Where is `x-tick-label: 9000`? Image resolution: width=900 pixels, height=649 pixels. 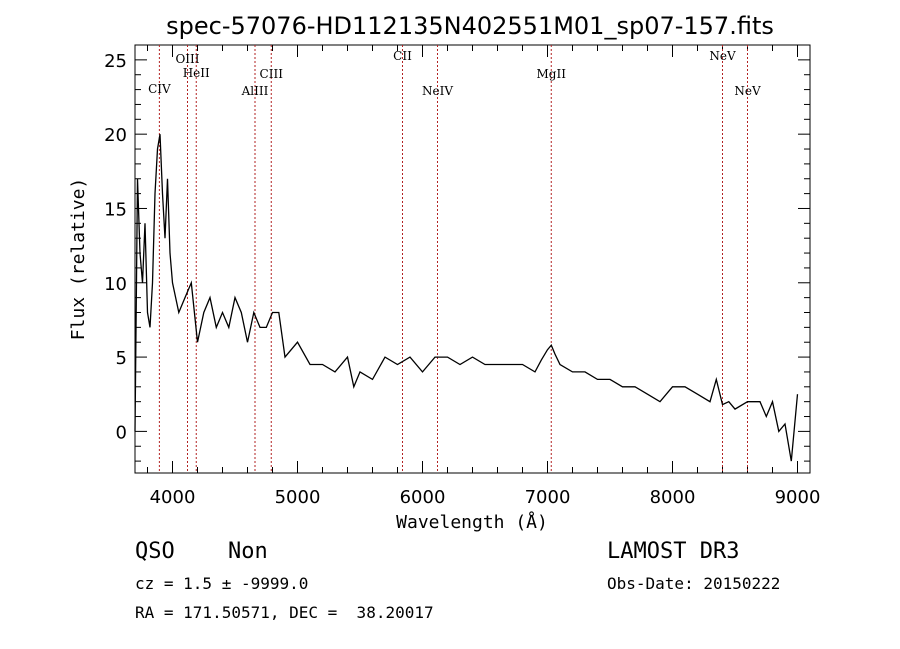 x-tick-label: 9000 is located at coordinates (798, 497).